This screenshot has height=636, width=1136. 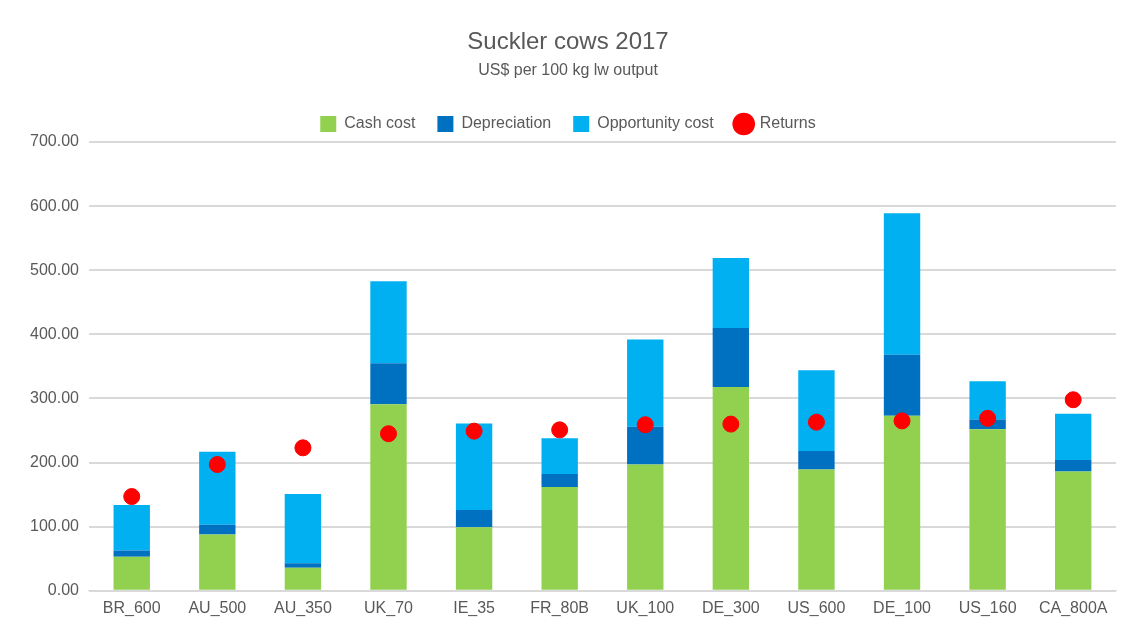 I want to click on chart-title: Suckler cows 2017, so click(x=568, y=41).